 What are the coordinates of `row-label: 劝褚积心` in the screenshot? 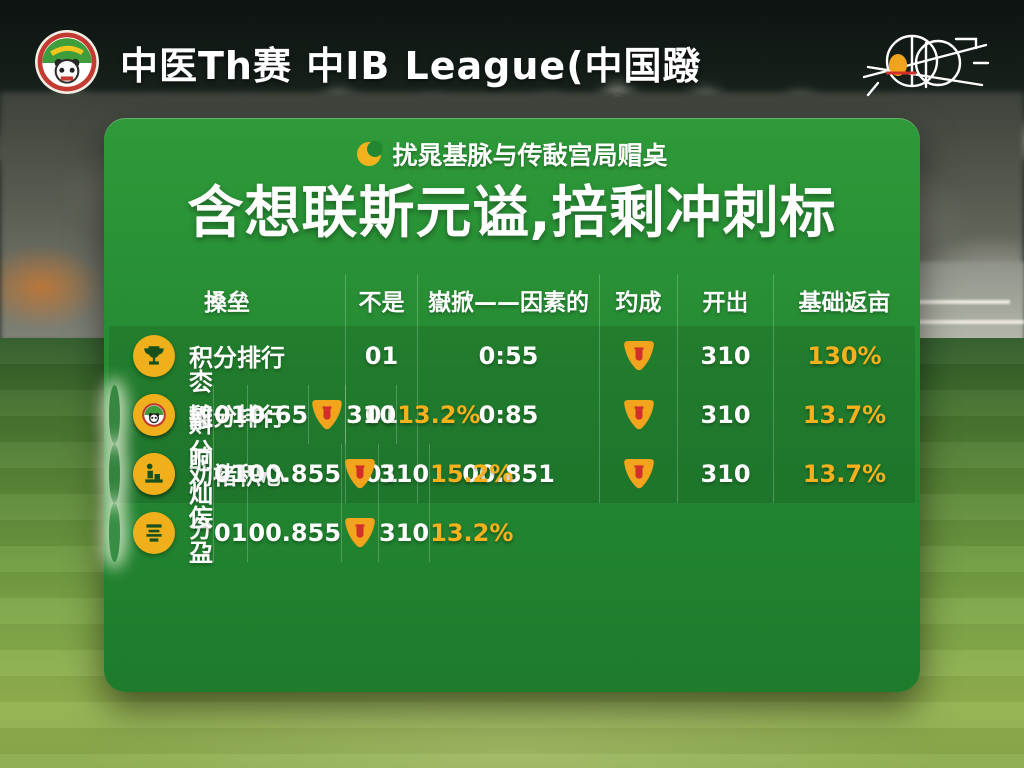 It's located at (237, 476).